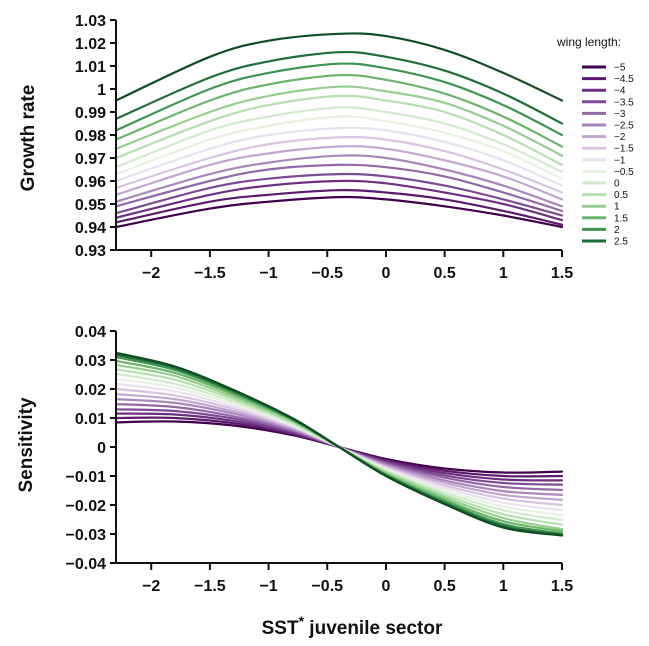 This screenshot has height=646, width=649. I want to click on growth-y-tick-label: 0.94, so click(90, 228).